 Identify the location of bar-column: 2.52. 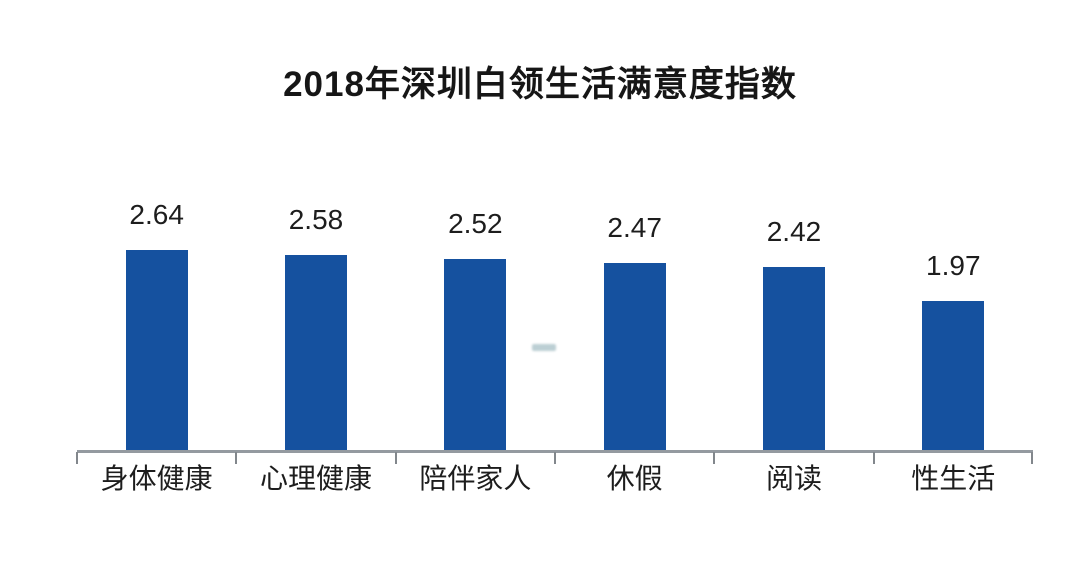
(475, 225).